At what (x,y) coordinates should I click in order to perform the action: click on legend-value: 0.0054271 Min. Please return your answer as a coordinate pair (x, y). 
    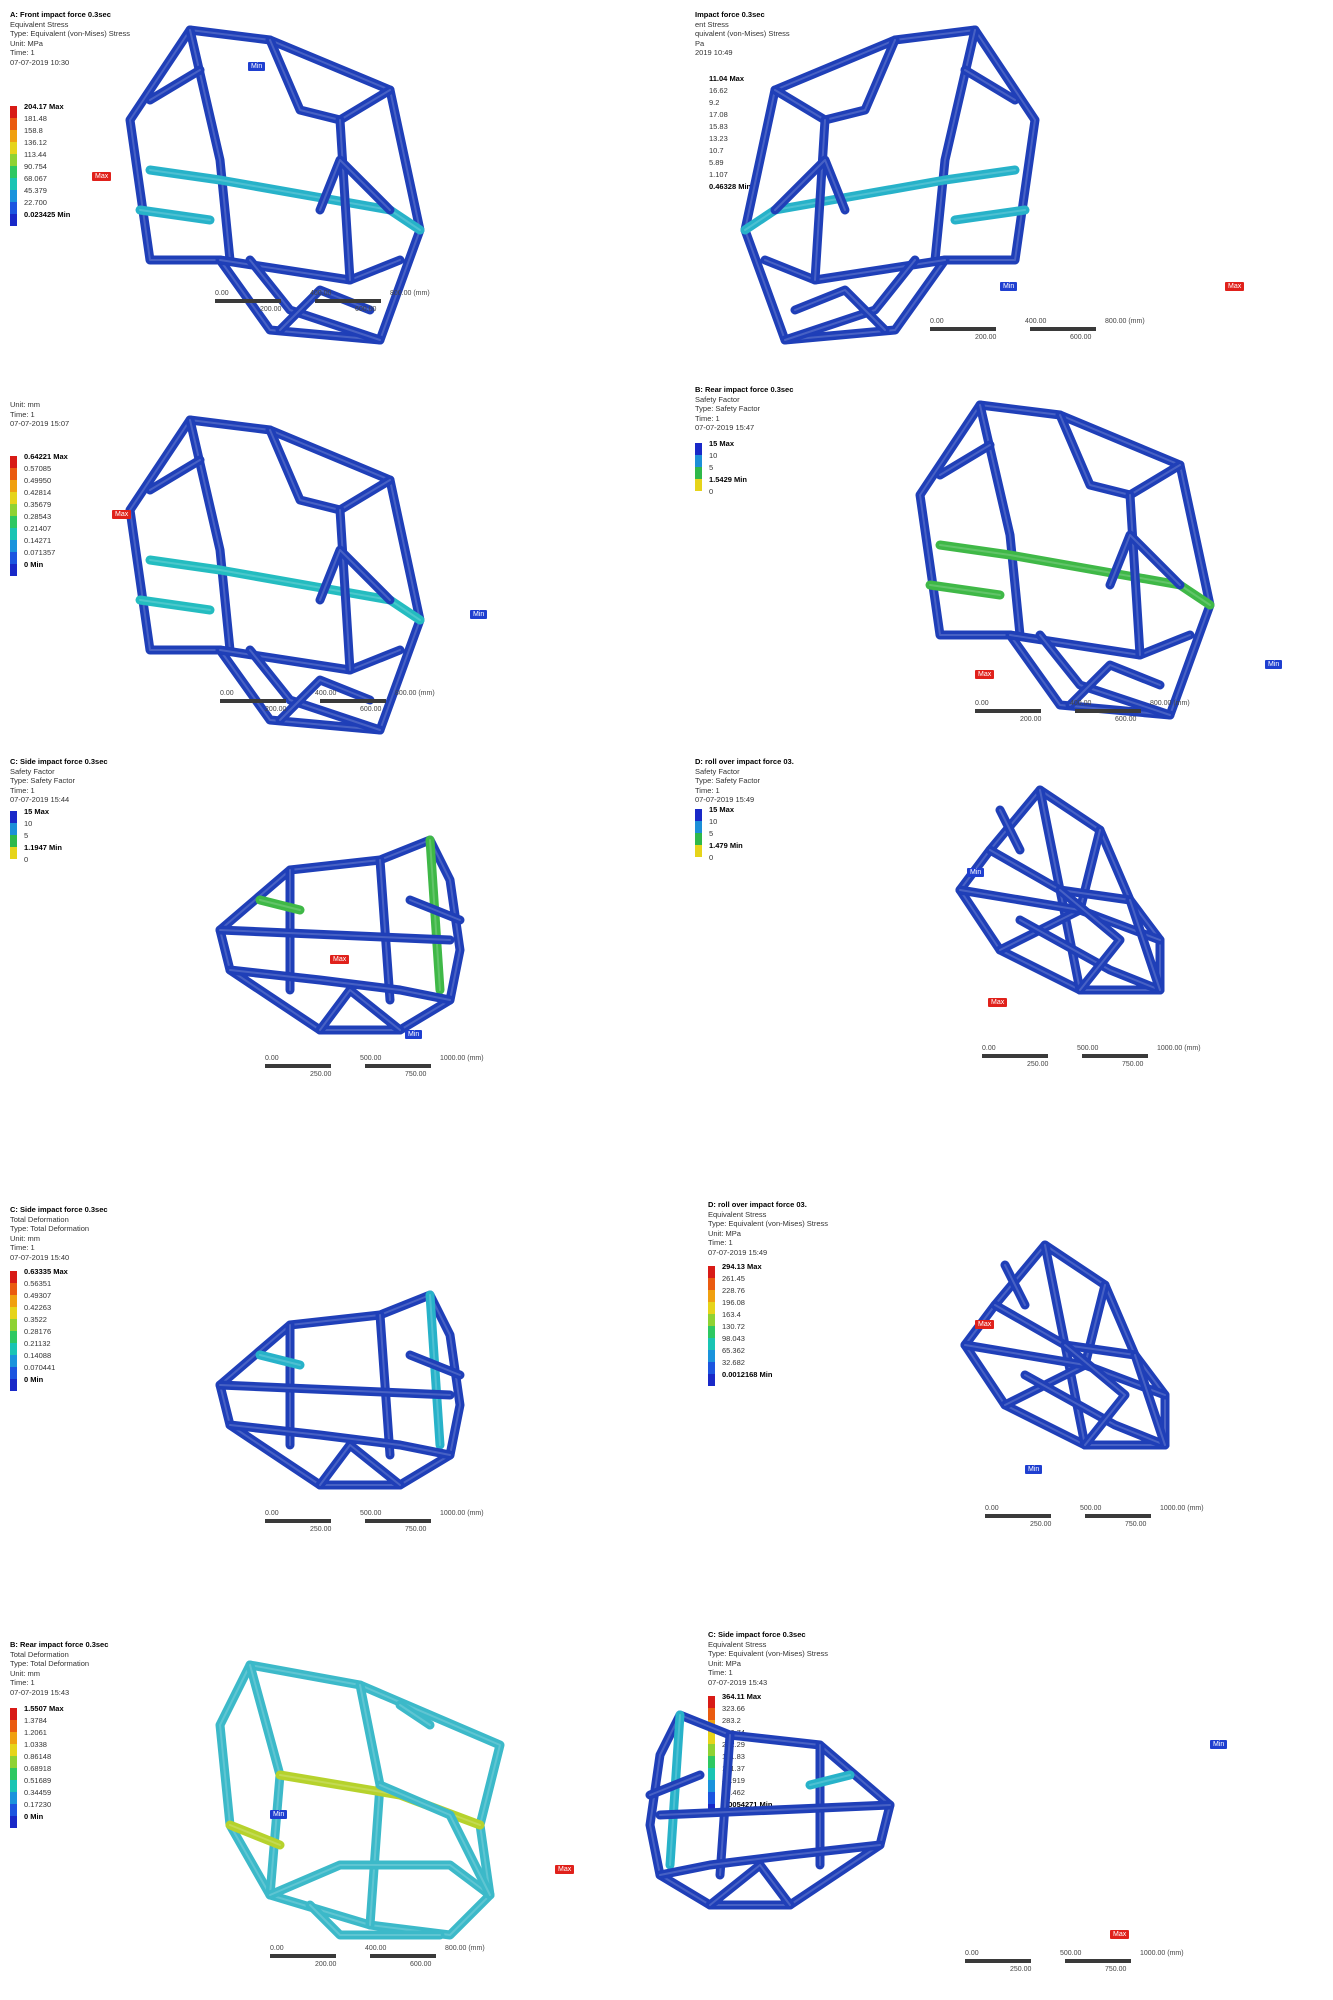
    Looking at the image, I should click on (747, 1804).